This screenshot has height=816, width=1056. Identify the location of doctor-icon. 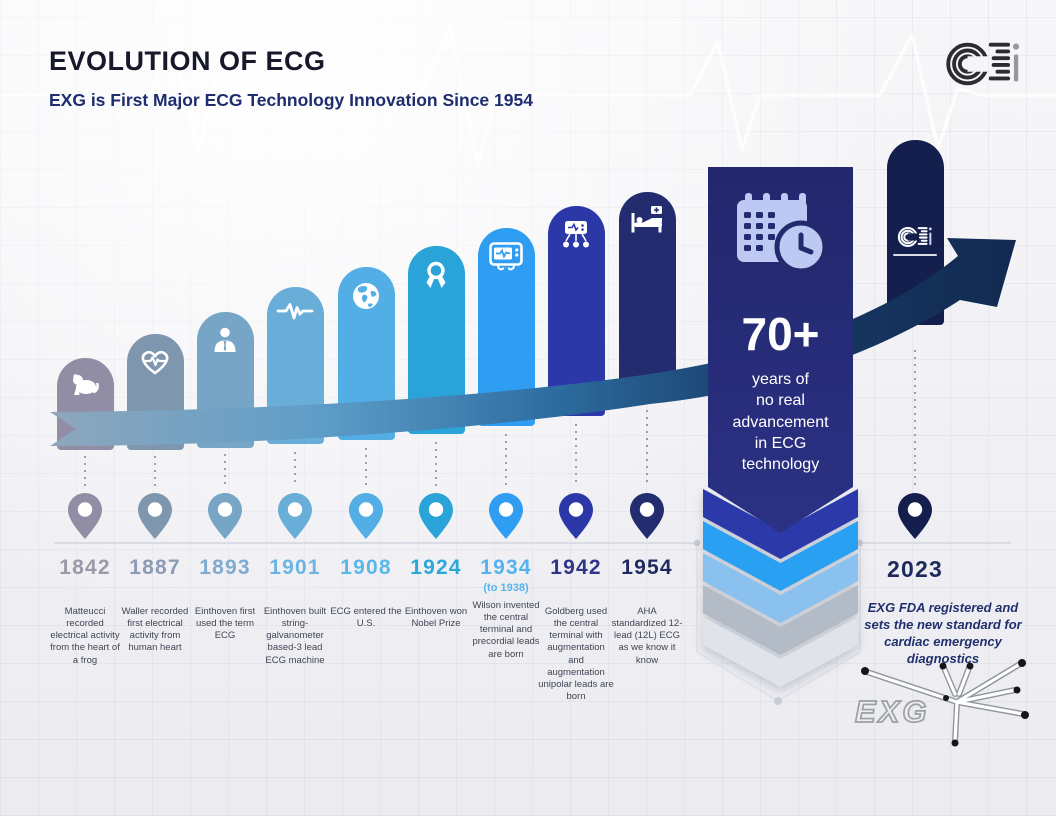
(225, 339).